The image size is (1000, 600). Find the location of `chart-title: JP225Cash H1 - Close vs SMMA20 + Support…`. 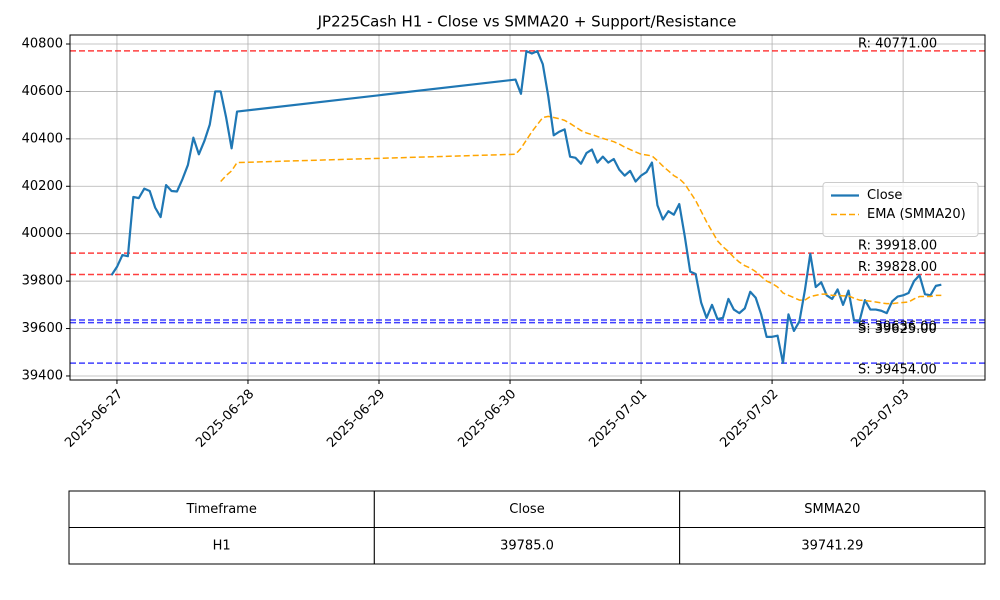

chart-title: JP225Cash H1 - Close vs SMMA20 + Support… is located at coordinates (527, 22).